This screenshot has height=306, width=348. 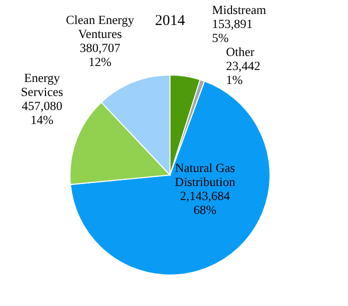 What do you see at coordinates (241, 52) in the screenshot?
I see `slice-label: Other` at bounding box center [241, 52].